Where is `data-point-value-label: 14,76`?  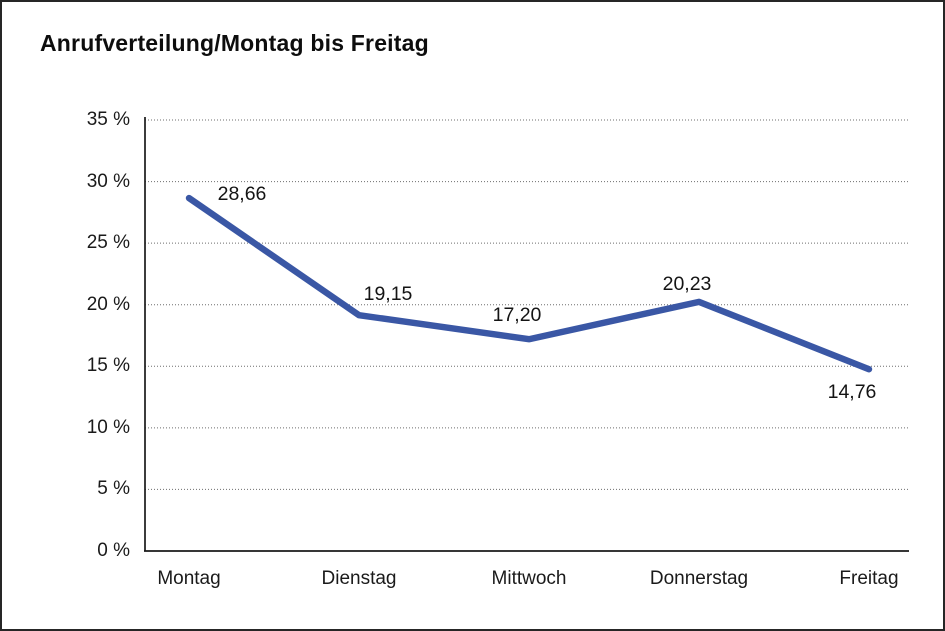 data-point-value-label: 14,76 is located at coordinates (852, 392).